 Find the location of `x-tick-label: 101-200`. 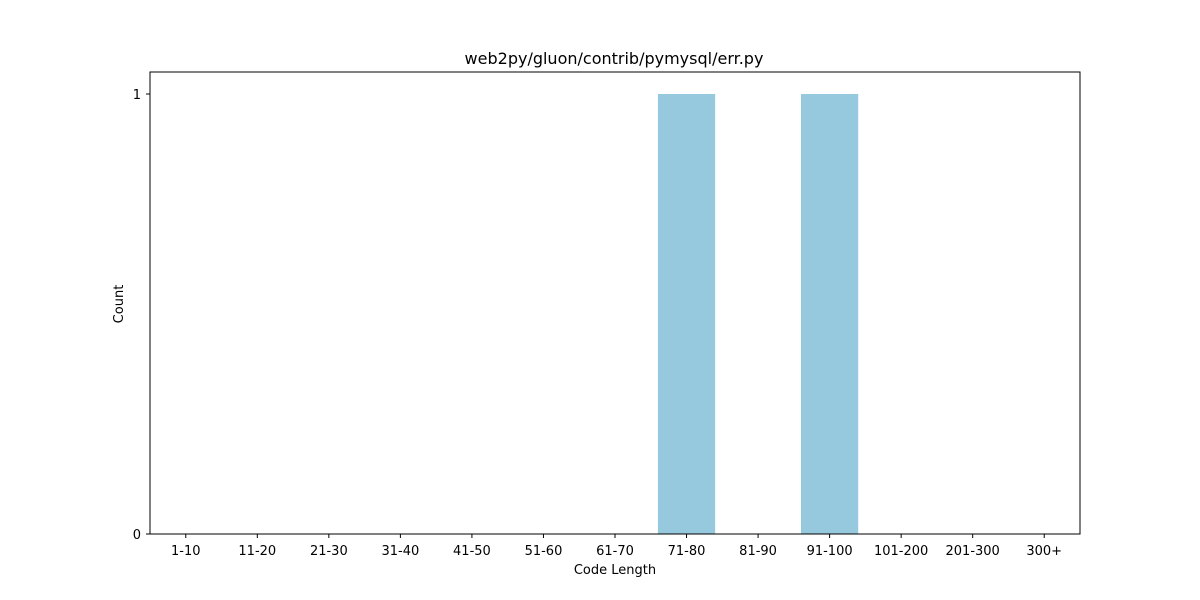

x-tick-label: 101-200 is located at coordinates (901, 551).